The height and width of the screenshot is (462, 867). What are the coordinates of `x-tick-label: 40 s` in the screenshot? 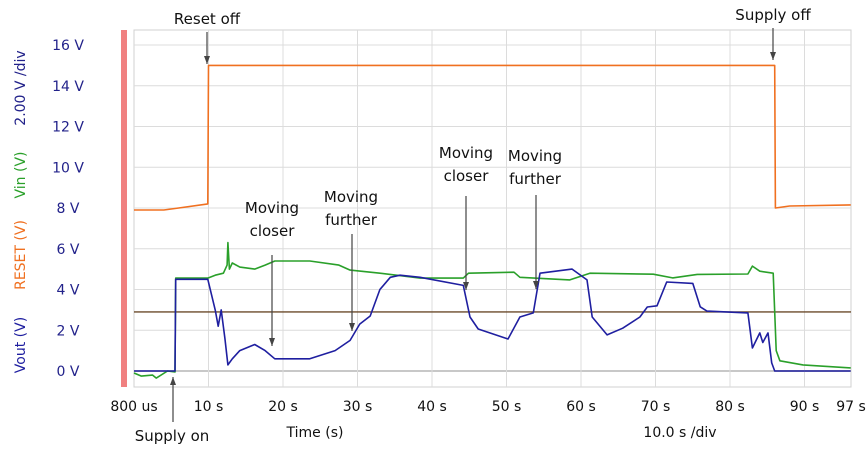 It's located at (432, 407).